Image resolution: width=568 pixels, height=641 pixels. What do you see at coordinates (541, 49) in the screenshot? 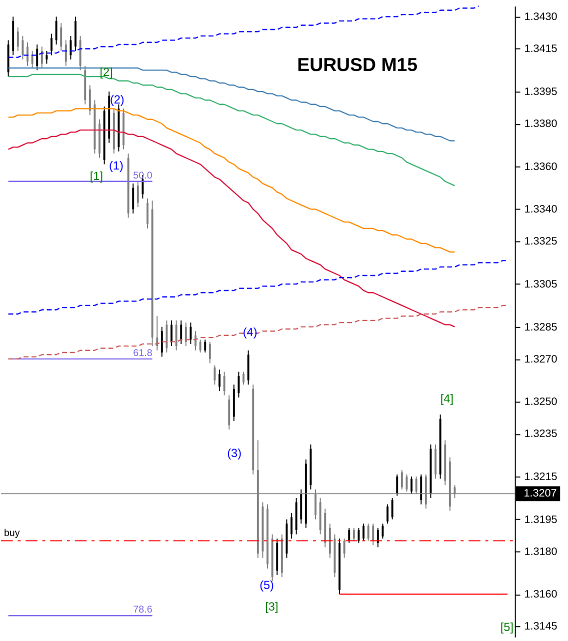
I see `y-tick-label: 1.3415` at bounding box center [541, 49].